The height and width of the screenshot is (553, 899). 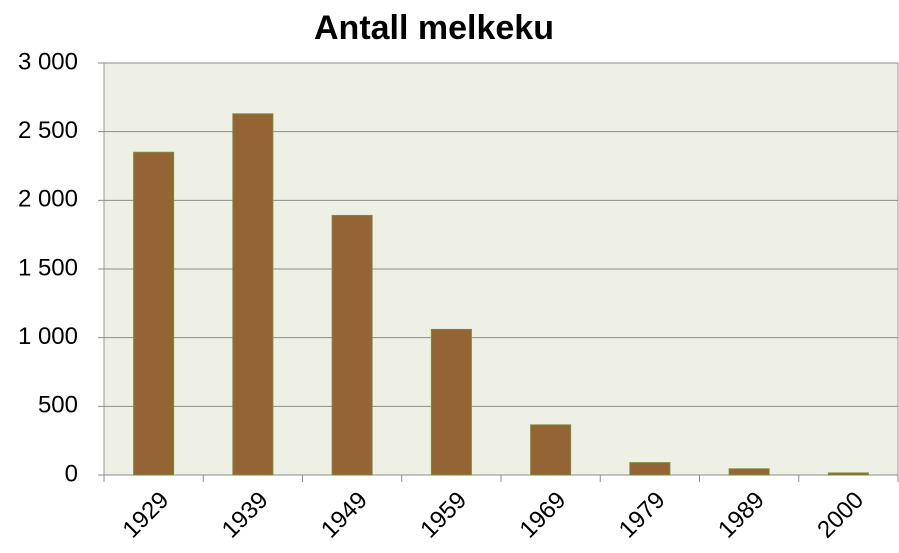 What do you see at coordinates (48, 199) in the screenshot?
I see `y-tick-label: 2 000` at bounding box center [48, 199].